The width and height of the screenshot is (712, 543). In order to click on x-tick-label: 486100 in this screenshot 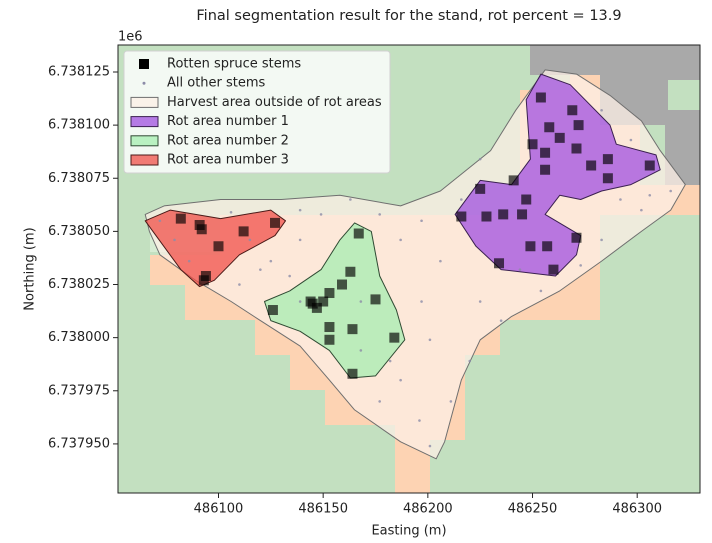, I will do `click(219, 509)`.